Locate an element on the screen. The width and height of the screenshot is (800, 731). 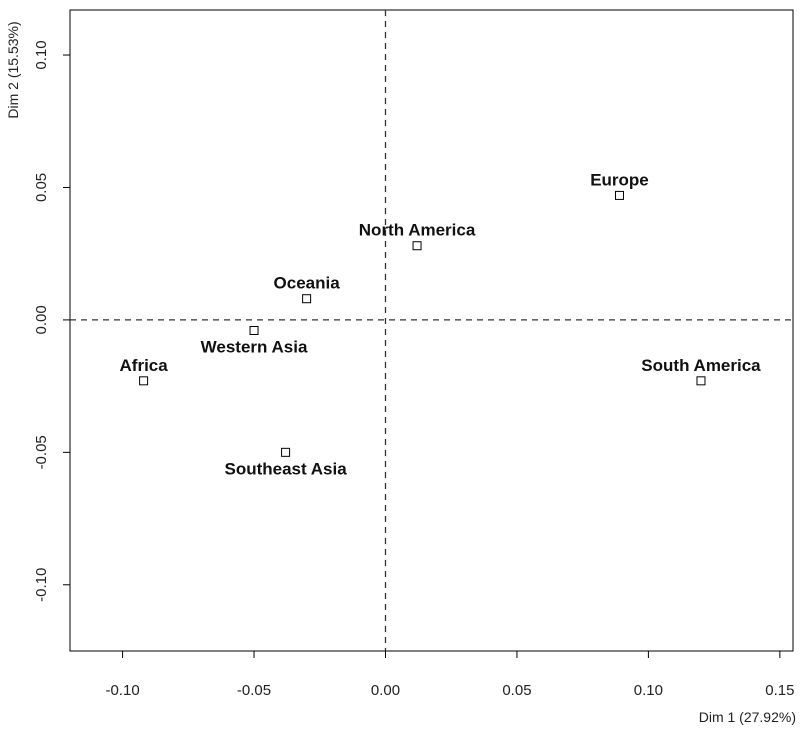
x-axis: -0.10 -0.05 0.00 0.05 0.10 0.15 is located at coordinates (449, 675).